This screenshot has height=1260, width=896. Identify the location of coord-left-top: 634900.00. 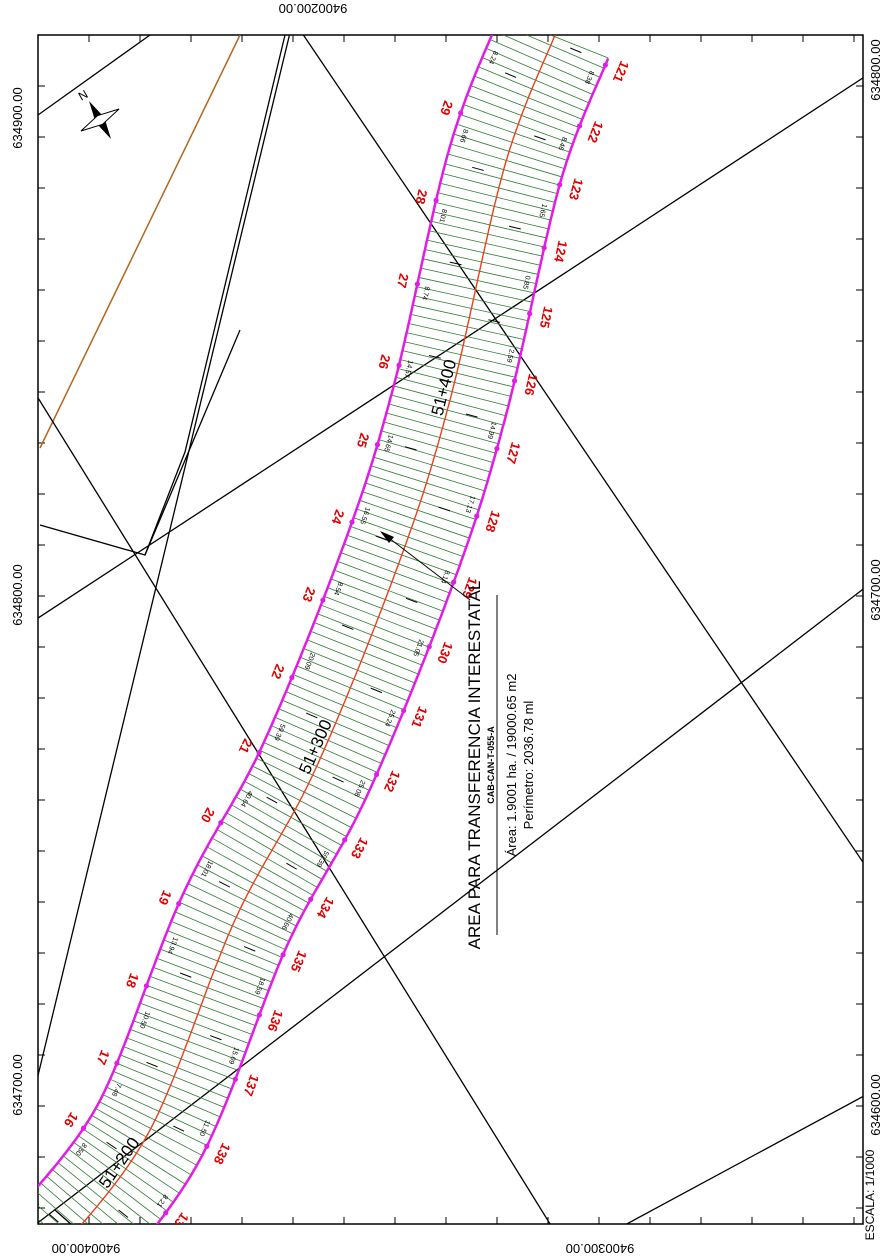
(17, 117).